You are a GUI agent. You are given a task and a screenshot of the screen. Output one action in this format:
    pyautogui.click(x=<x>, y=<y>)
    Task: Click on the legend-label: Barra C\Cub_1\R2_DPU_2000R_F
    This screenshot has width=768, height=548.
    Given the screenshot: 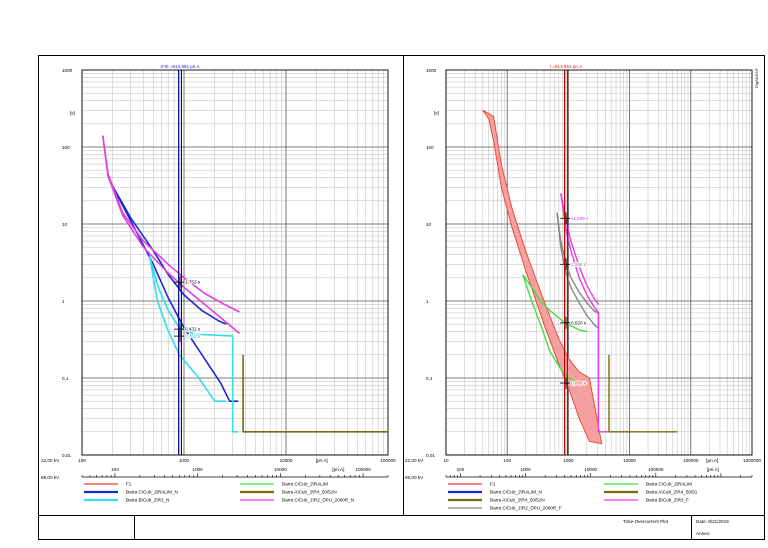 What is the action you would take?
    pyautogui.click(x=526, y=508)
    